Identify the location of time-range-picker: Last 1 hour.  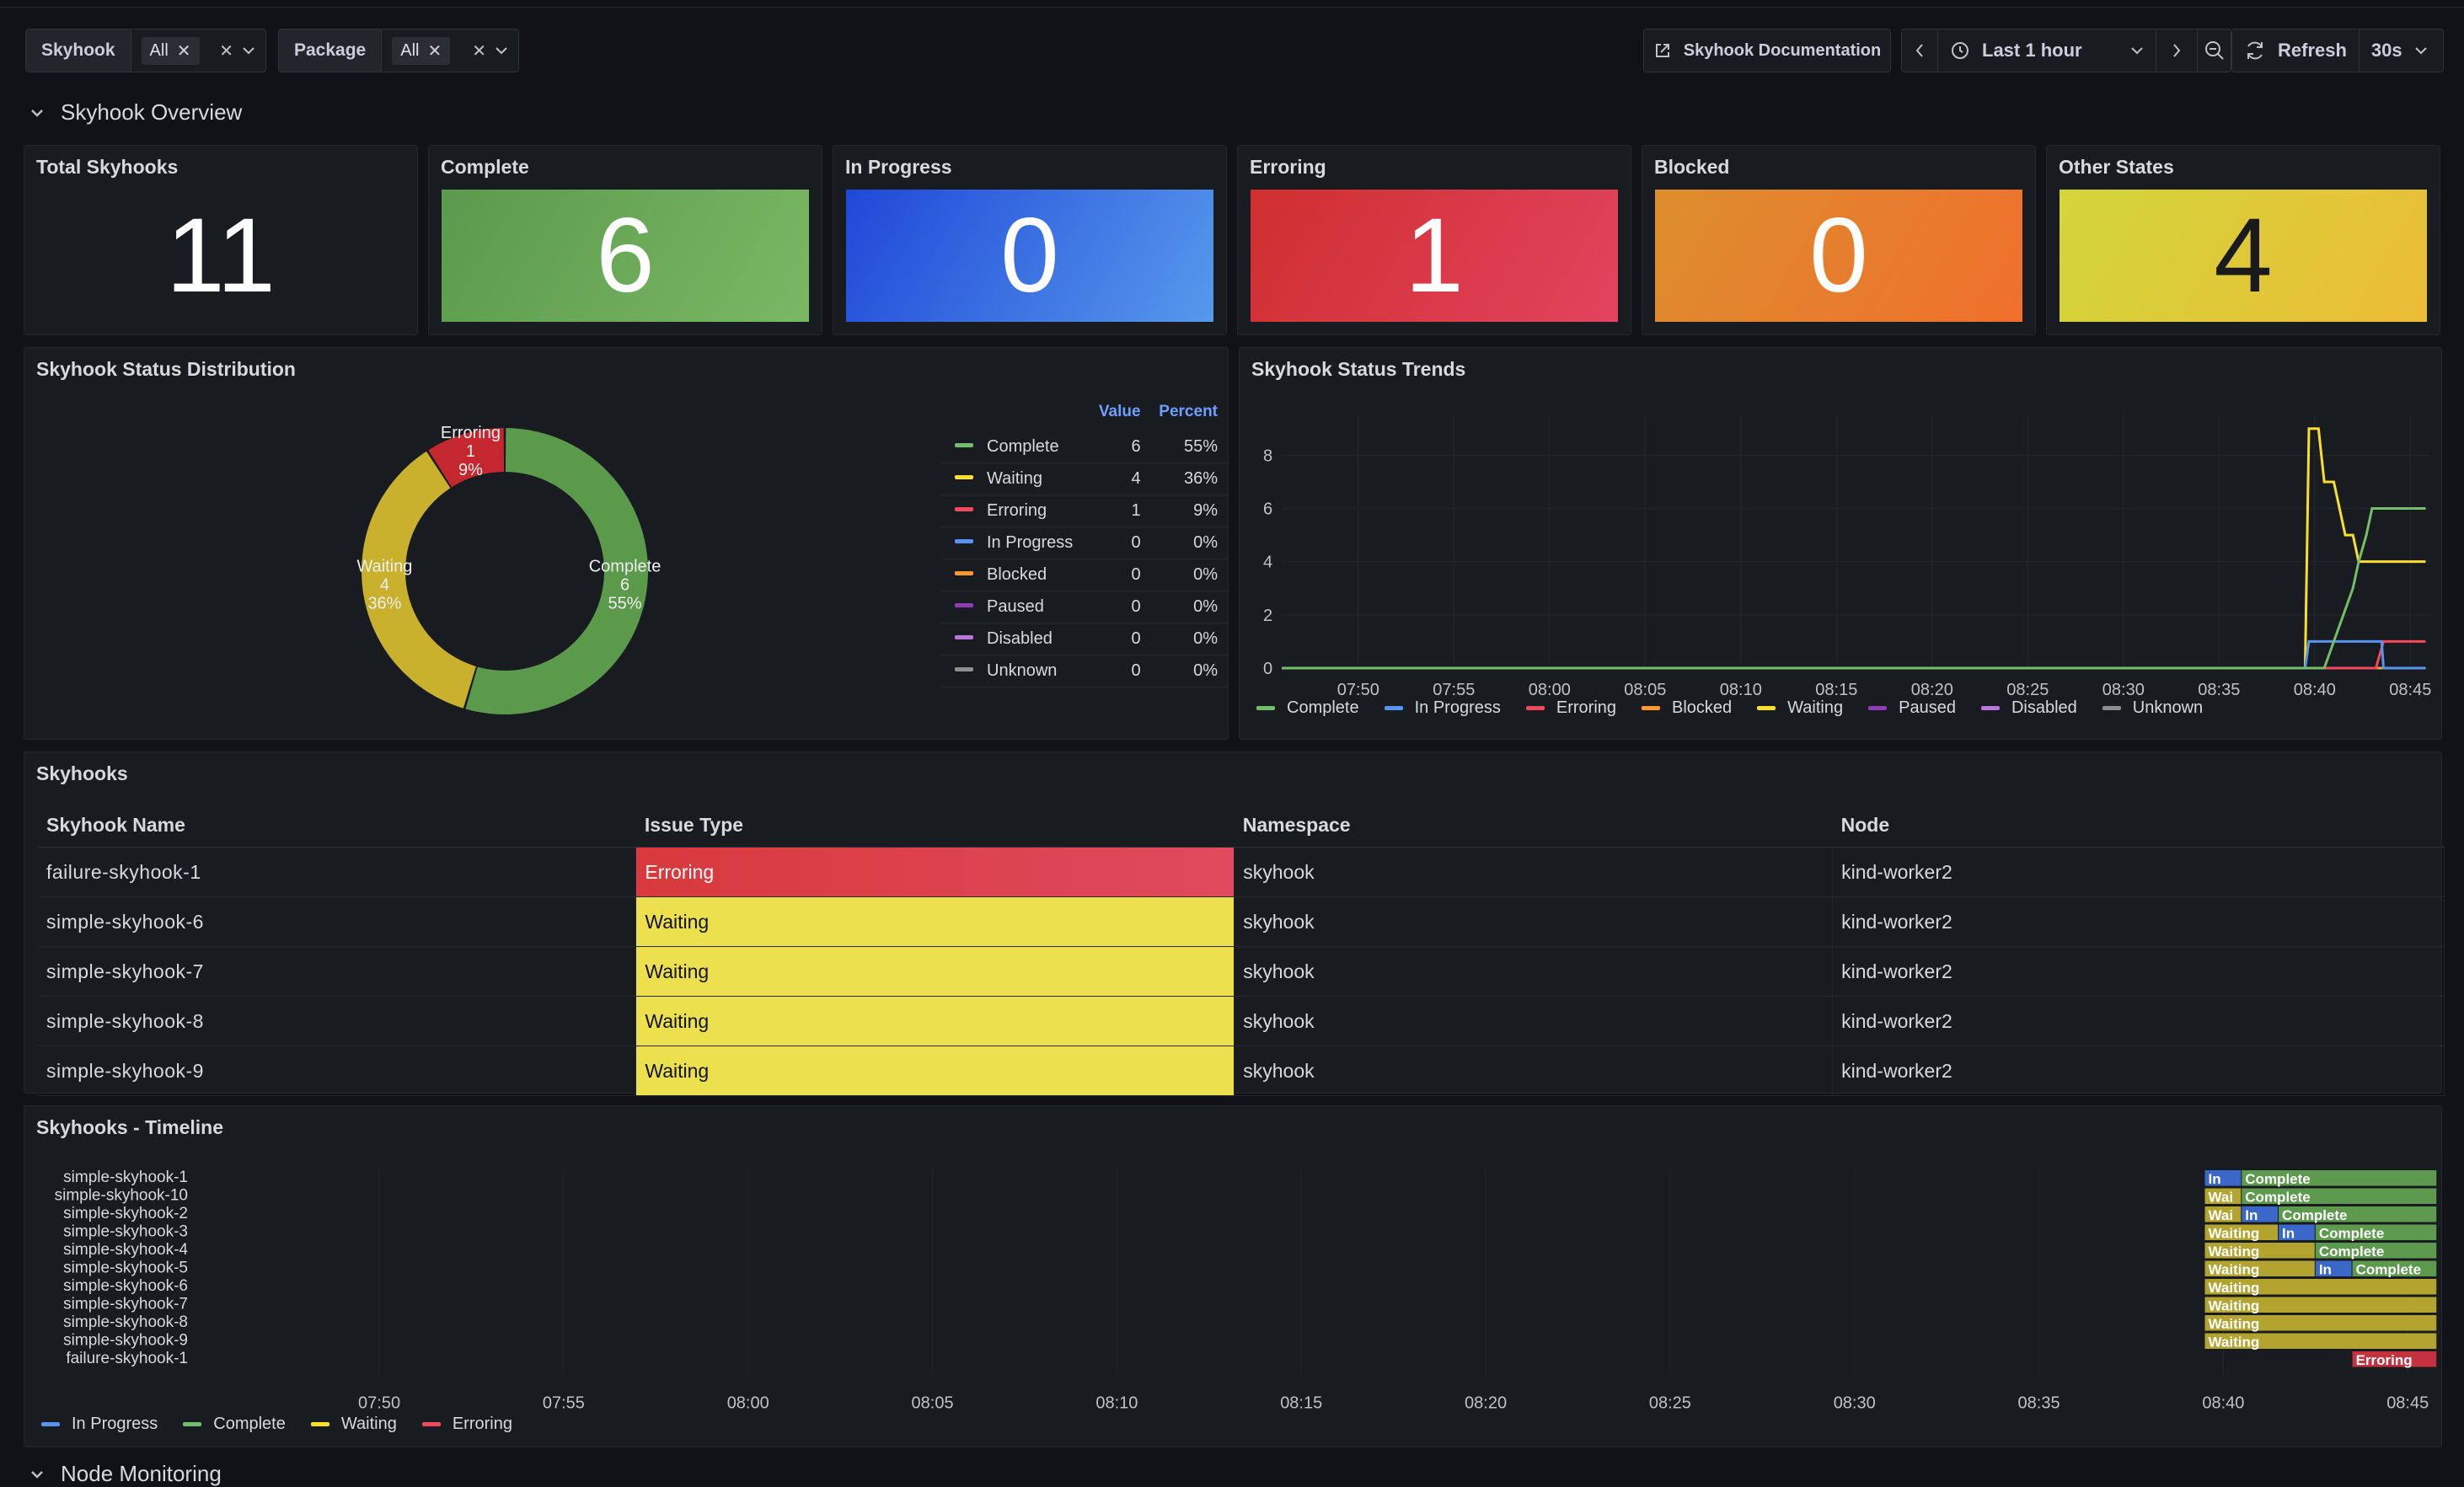
(2047, 51).